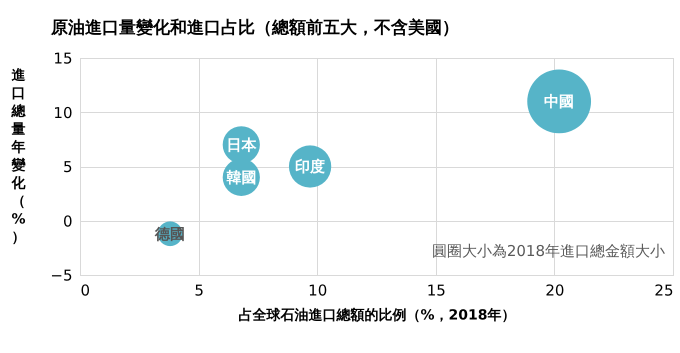  Describe the element at coordinates (61, 275) in the screenshot. I see `y-tick-label: −5` at that location.